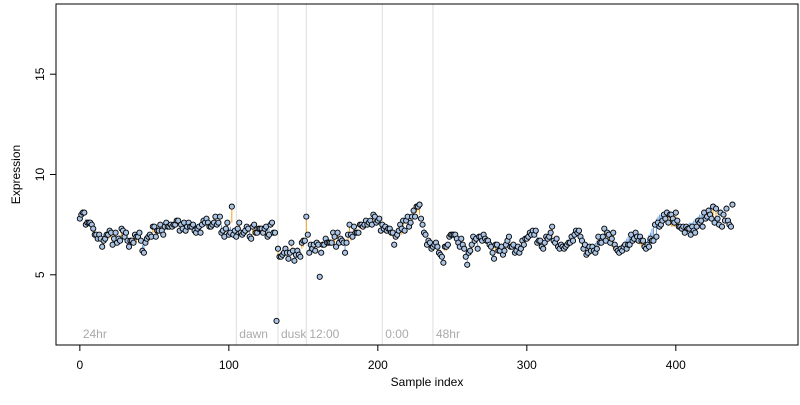  What do you see at coordinates (448, 334) in the screenshot?
I see `phase-label: 48hr` at bounding box center [448, 334].